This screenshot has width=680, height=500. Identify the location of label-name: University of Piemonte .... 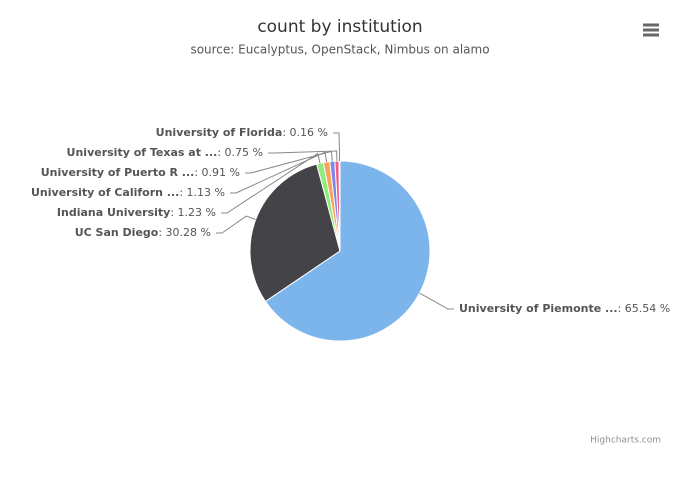
(538, 308).